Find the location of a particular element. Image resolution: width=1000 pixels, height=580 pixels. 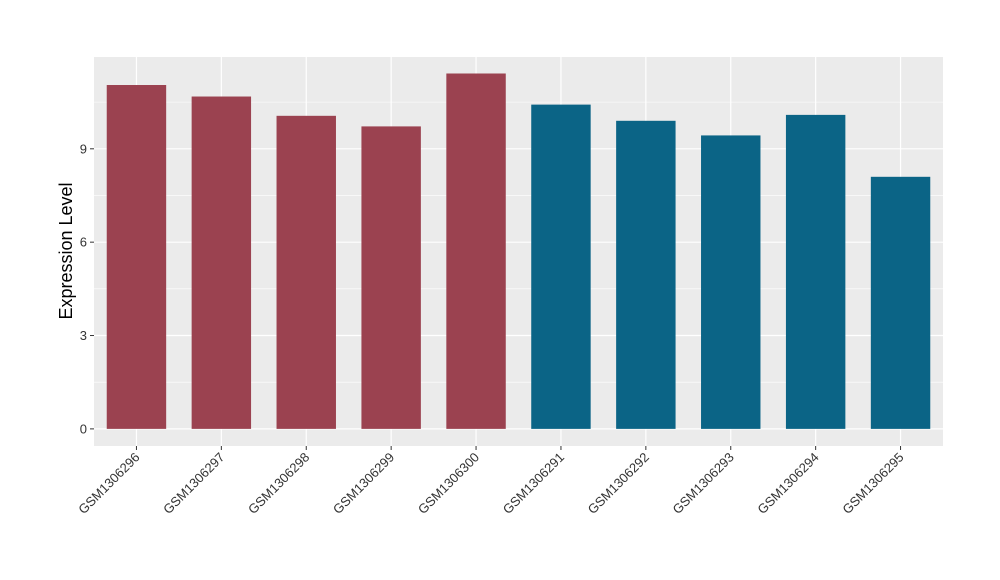

y-axis-ticks: 0 3 6 9 is located at coordinates (87, 288).